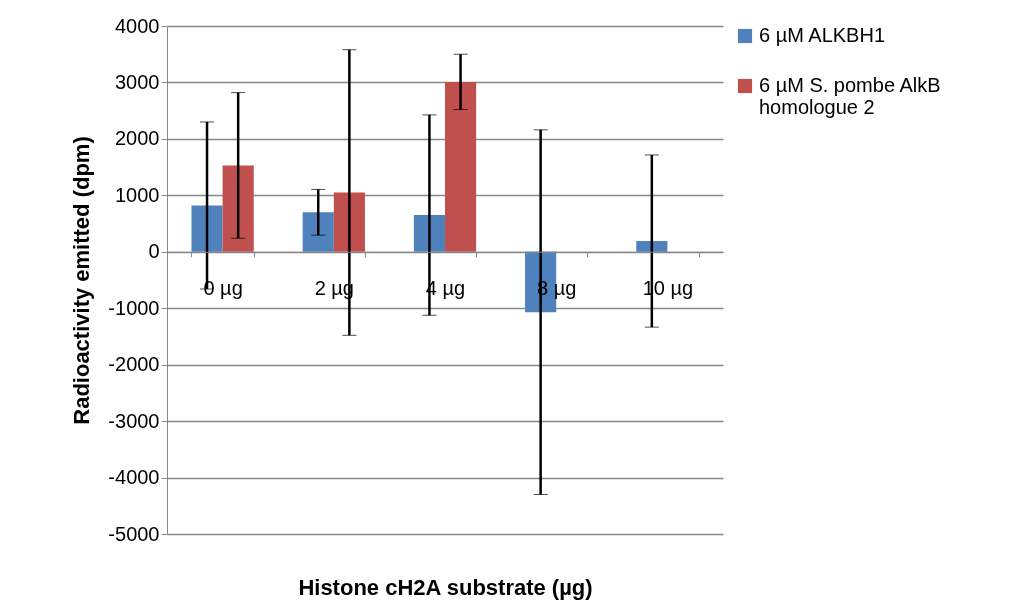  I want to click on legend-label: 6 µM S. pombe AlkB homologue 2, so click(850, 96).